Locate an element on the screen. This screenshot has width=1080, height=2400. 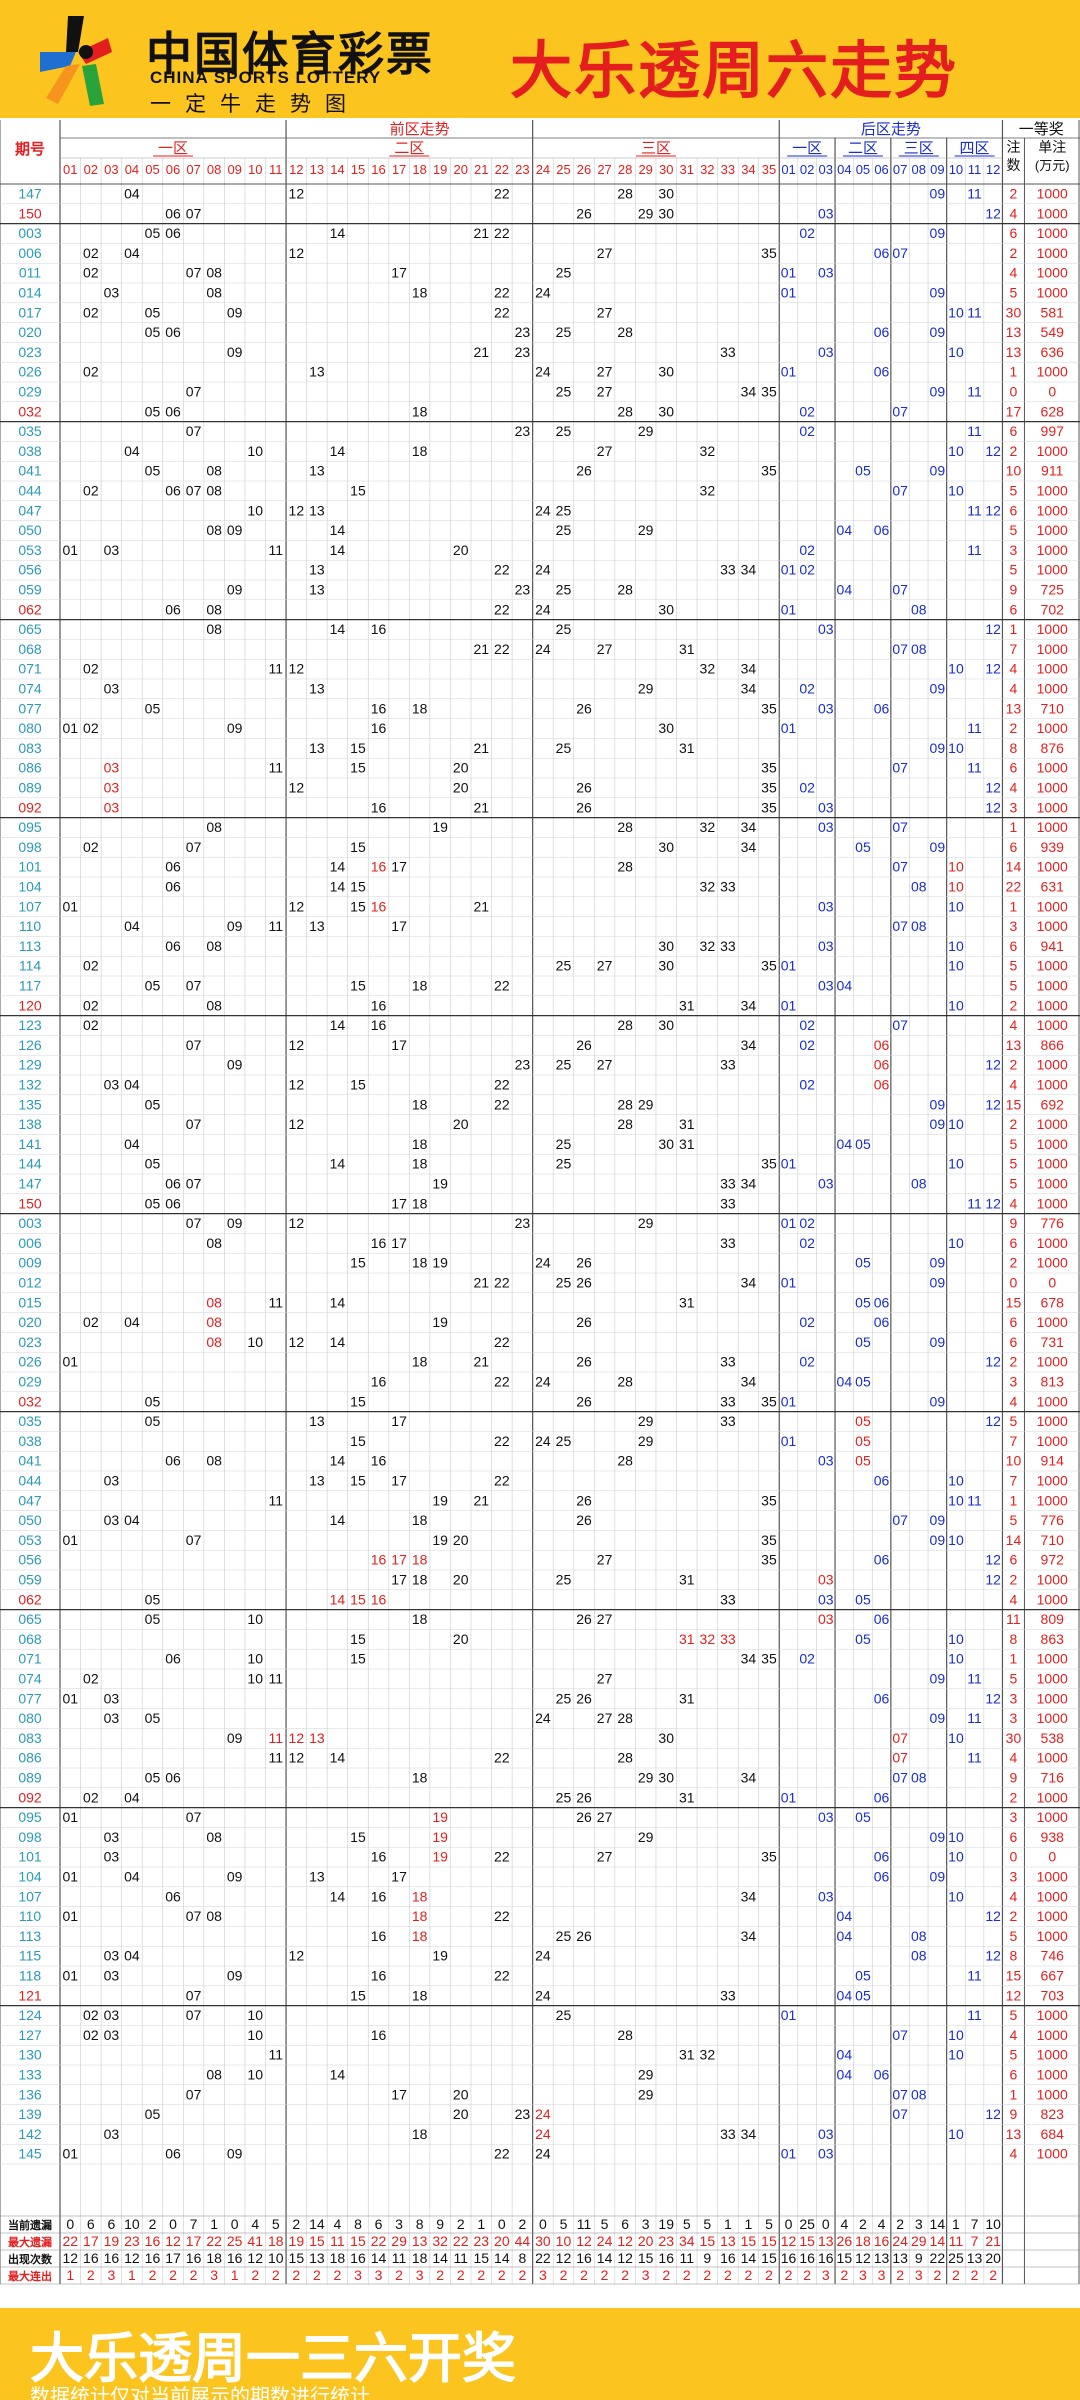
front-number-mark: 09 is located at coordinates (235, 352).